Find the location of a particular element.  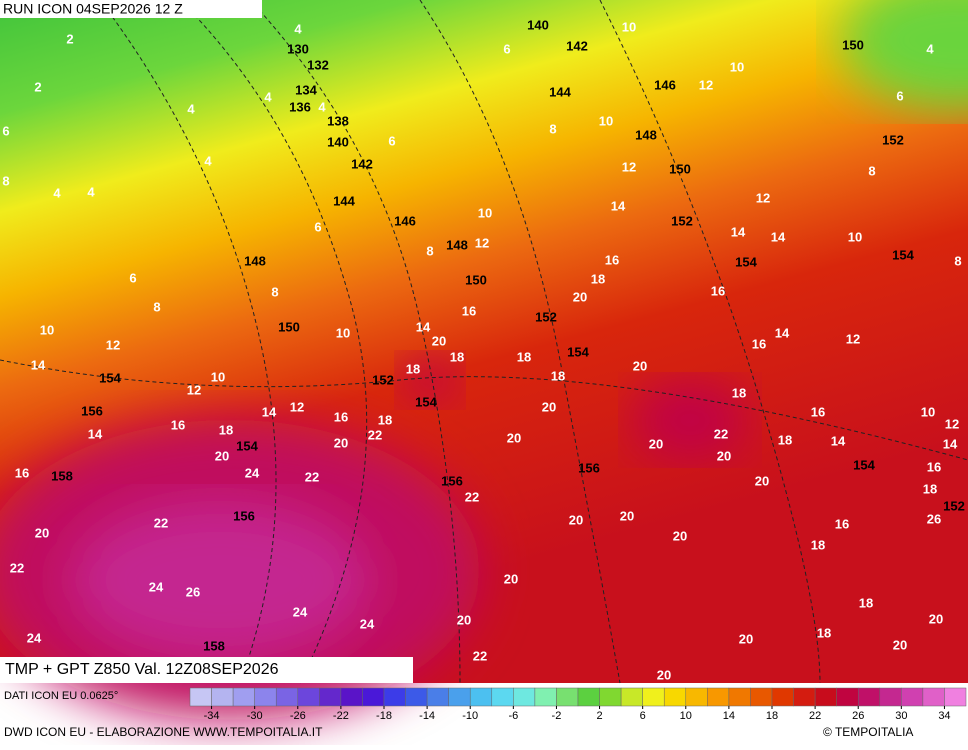

geopotential-label: 158 is located at coordinates (214, 645).